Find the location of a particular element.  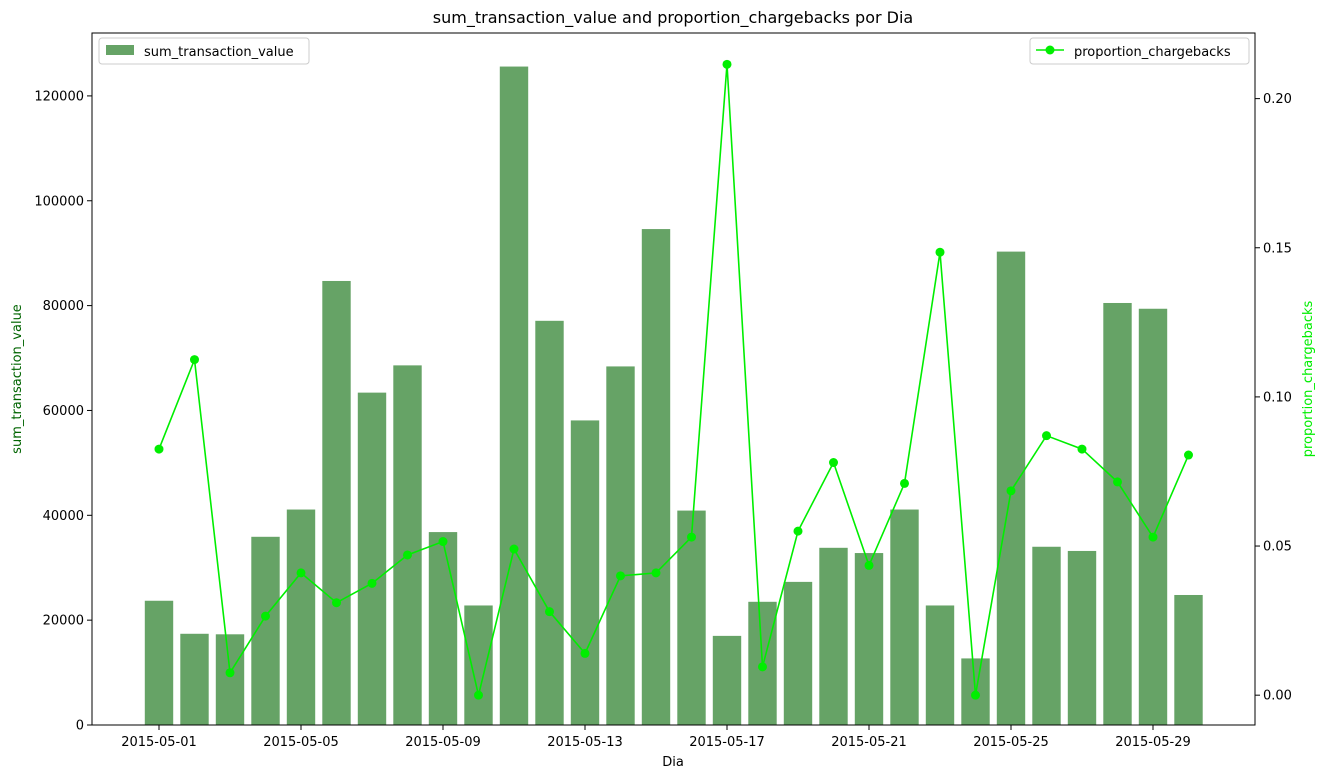

y-right-tick-label: 0.00 is located at coordinates (1277, 696).